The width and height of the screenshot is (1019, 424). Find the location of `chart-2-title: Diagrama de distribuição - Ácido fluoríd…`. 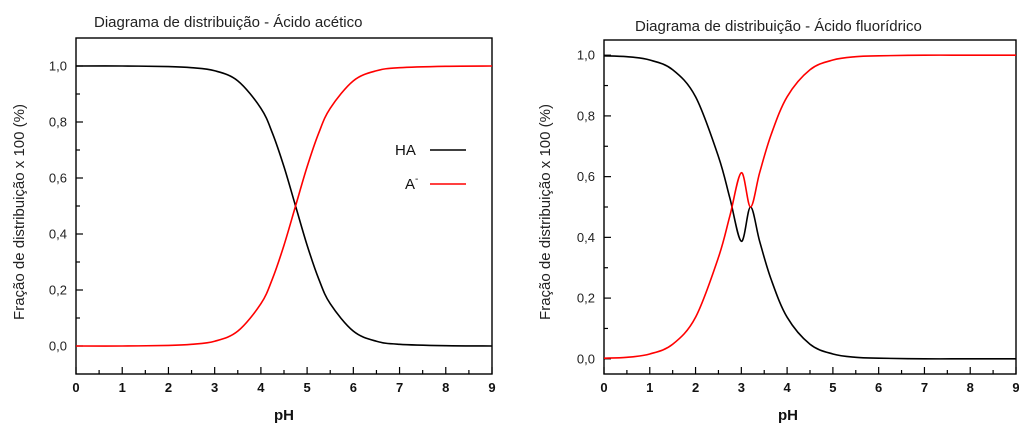

chart-2-title: Diagrama de distribuição - Ácido fluoríd… is located at coordinates (778, 26).